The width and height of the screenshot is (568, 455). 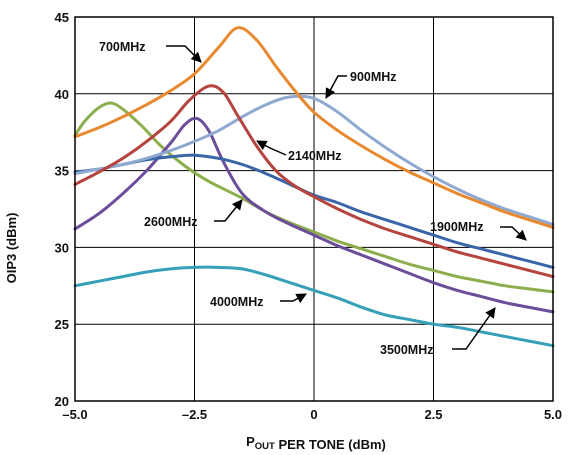 What do you see at coordinates (194, 414) in the screenshot?
I see `x-tick-label: –2.5` at bounding box center [194, 414].